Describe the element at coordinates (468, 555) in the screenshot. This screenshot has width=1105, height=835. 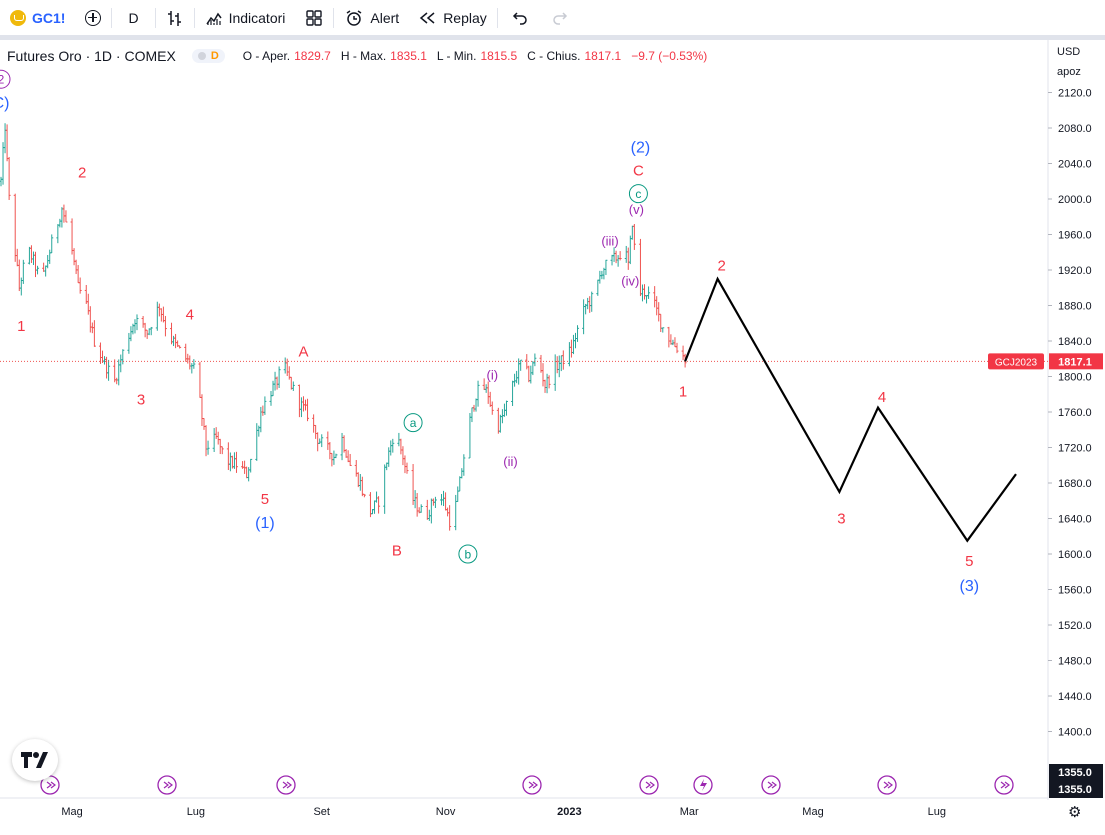
I see `wave-label: b` at that location.